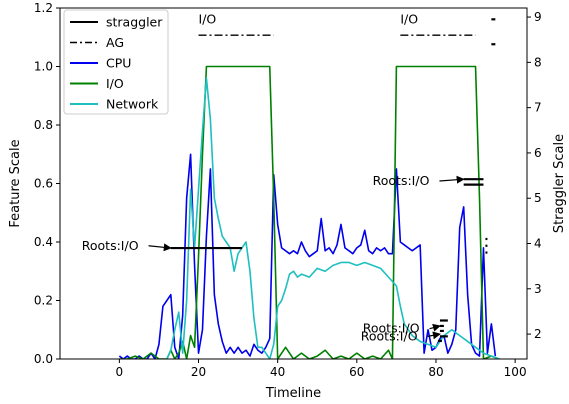  What do you see at coordinates (43, 242) in the screenshot?
I see `y-left-tick-label: 0.4` at bounding box center [43, 242].